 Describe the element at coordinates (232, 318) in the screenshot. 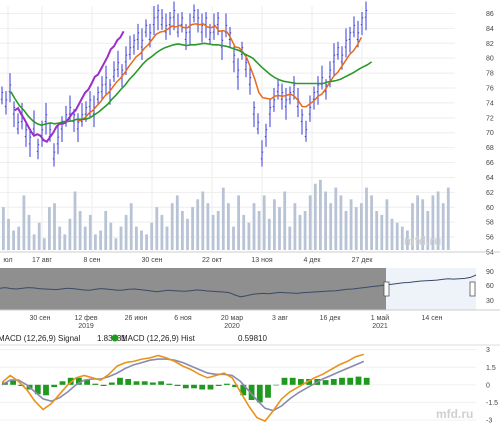

I see `navigator-x-tick: 20 мар` at that location.